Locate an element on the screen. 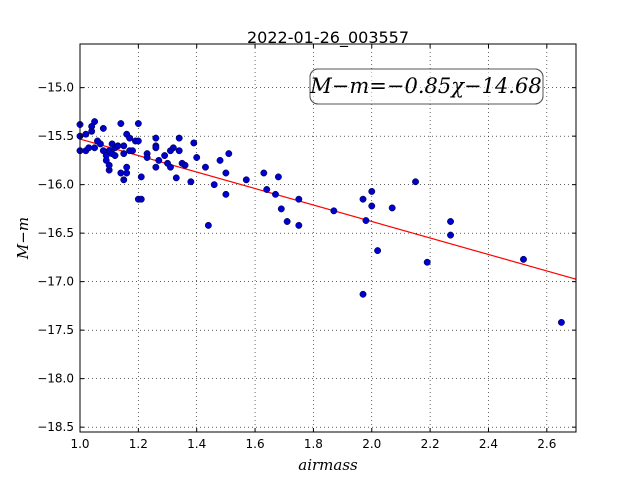 The image size is (640, 485). x-tick-label: 1.2 is located at coordinates (138, 444).